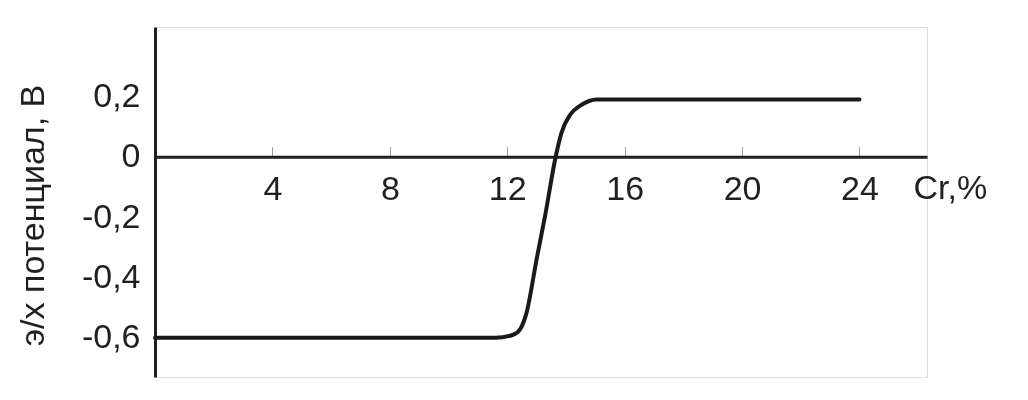 The image size is (1028, 400). What do you see at coordinates (31, 215) in the screenshot?
I see `y-axis-title: э/х потенциал, В` at bounding box center [31, 215].